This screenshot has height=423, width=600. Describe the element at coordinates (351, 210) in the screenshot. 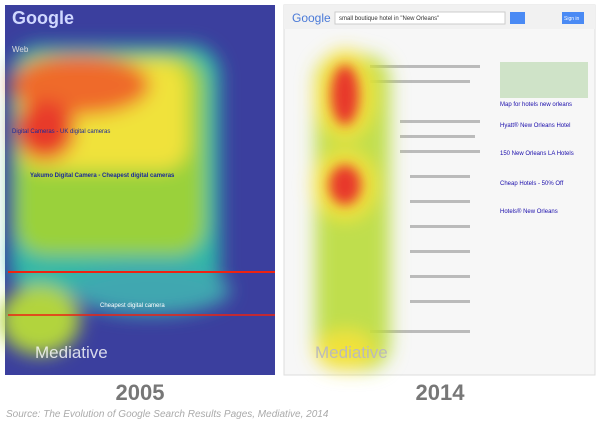

I see `heatmap` at that location.